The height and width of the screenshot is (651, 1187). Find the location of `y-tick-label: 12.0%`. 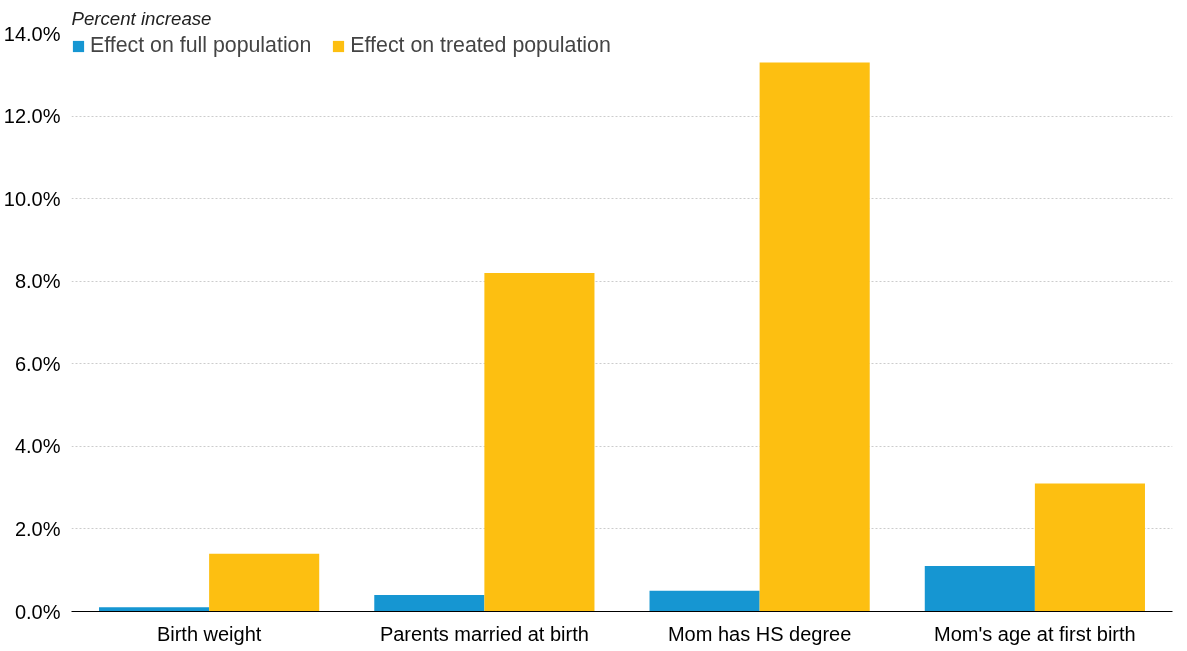

y-tick-label: 12.0% is located at coordinates (32, 116).